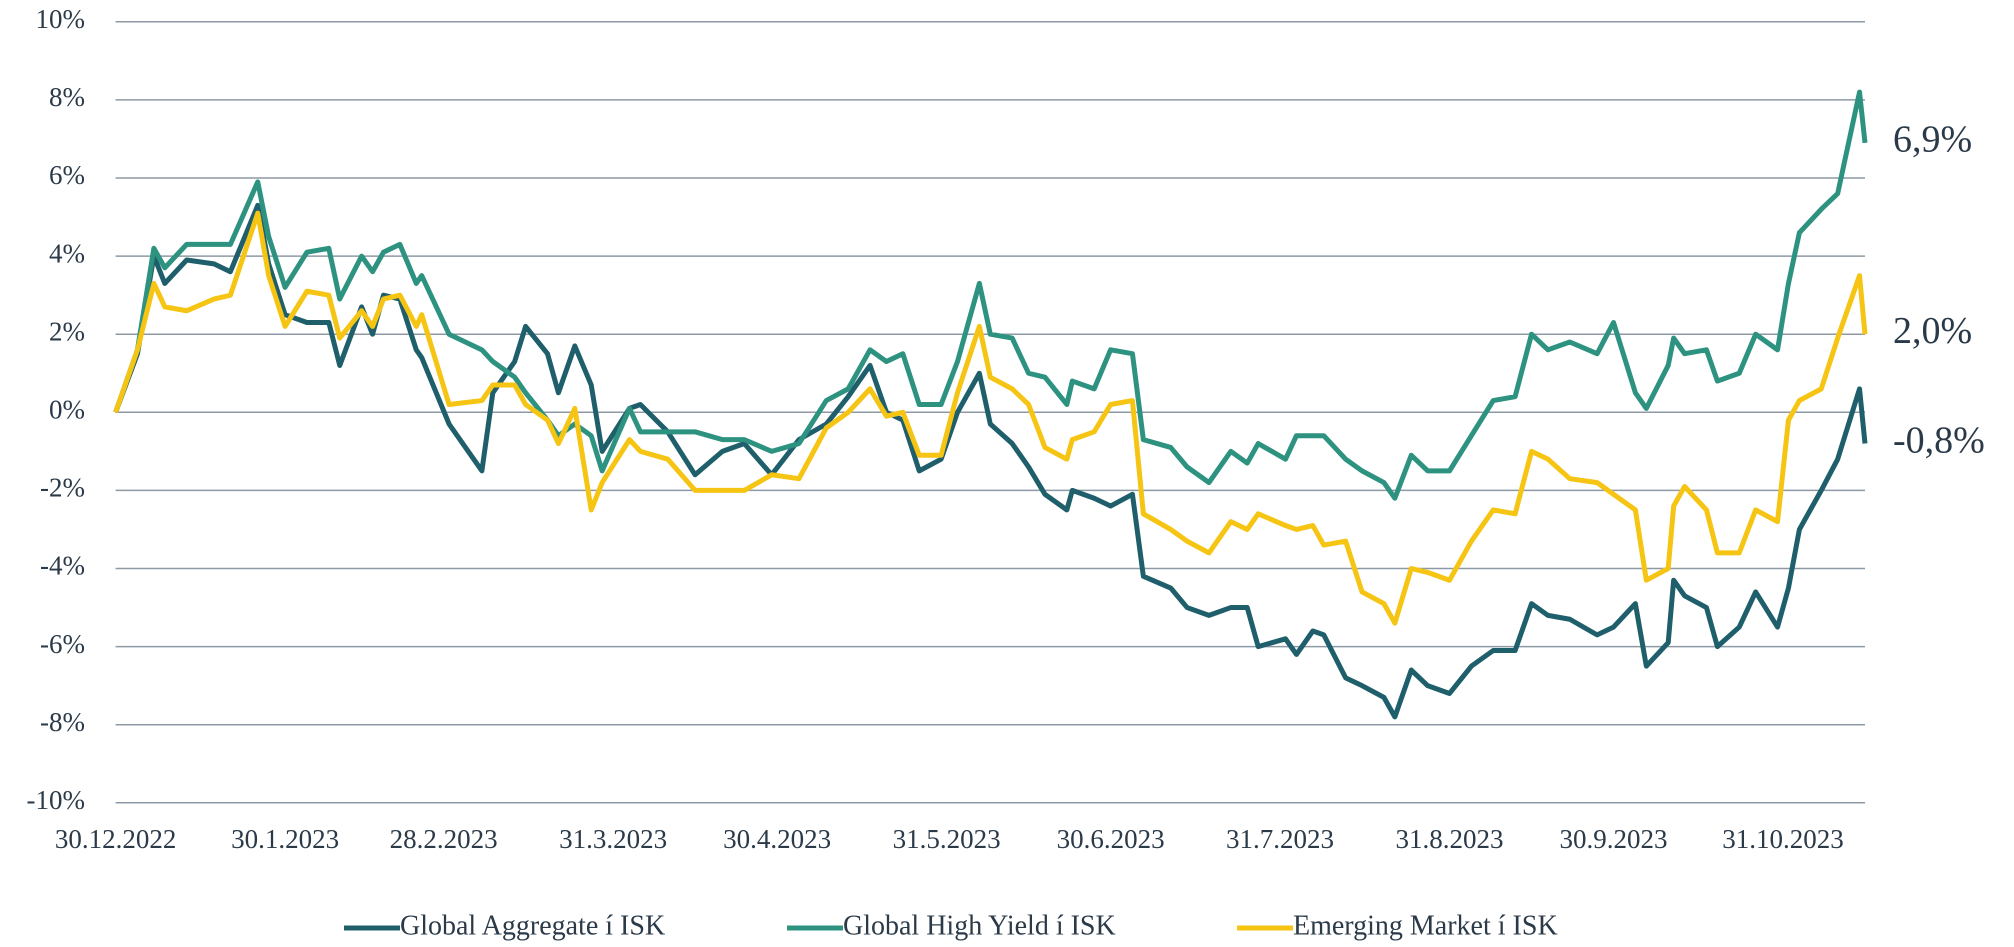 Image resolution: width=2014 pixels, height=947 pixels. I want to click on y-tick-label: 6%, so click(67, 175).